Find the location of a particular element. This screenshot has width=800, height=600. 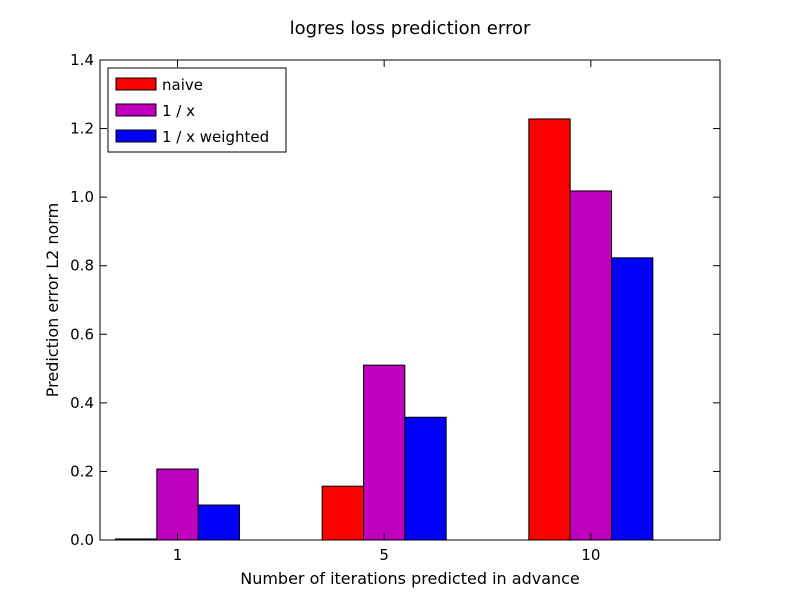

y-tick-label: 0.2 is located at coordinates (82, 471).